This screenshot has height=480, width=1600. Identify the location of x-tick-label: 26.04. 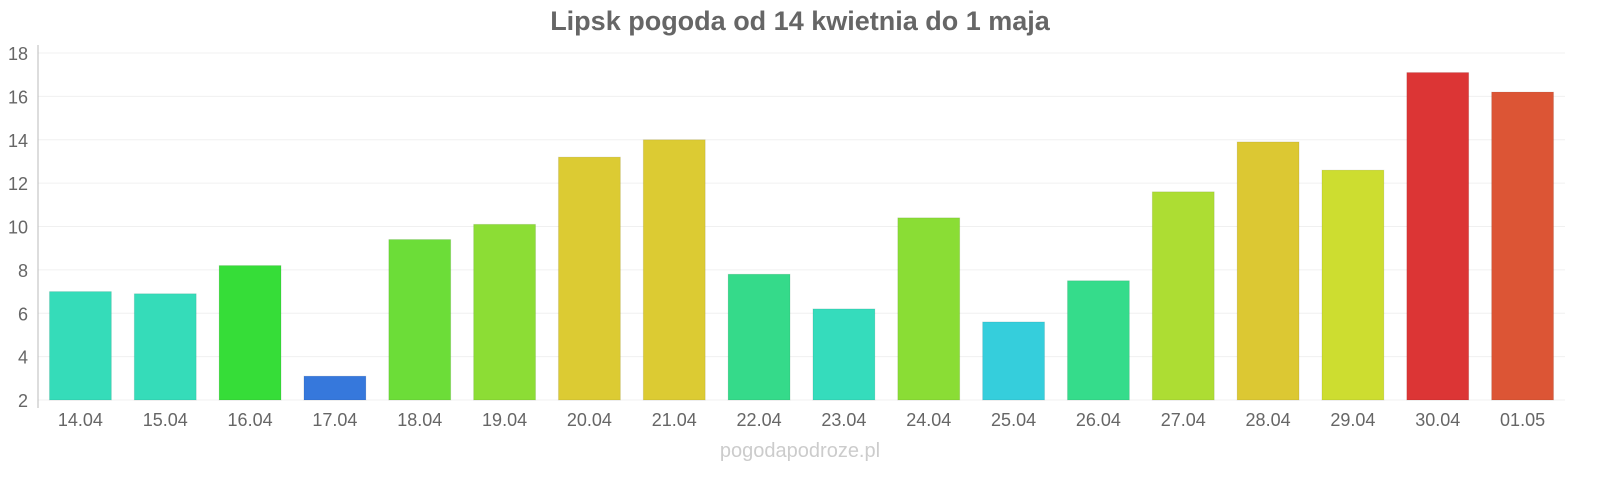
(1098, 420).